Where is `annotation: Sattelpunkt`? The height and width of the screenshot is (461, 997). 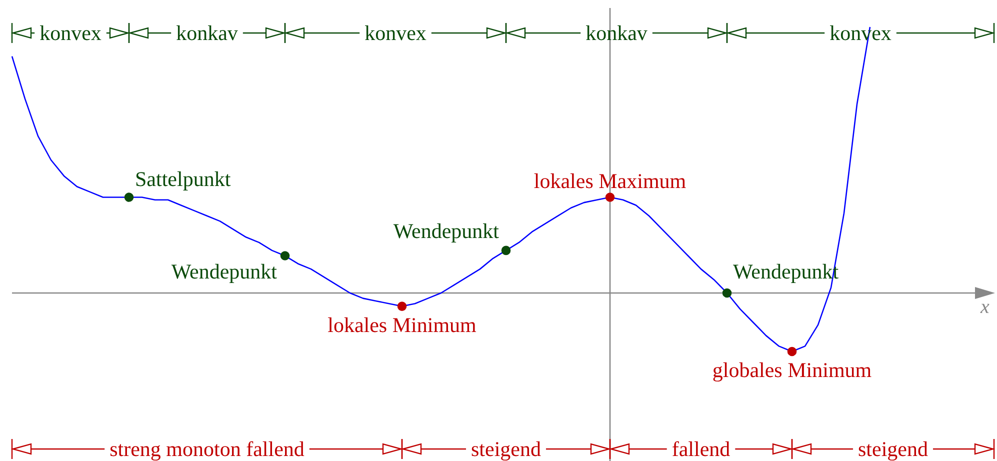 annotation: Sattelpunkt is located at coordinates (183, 178).